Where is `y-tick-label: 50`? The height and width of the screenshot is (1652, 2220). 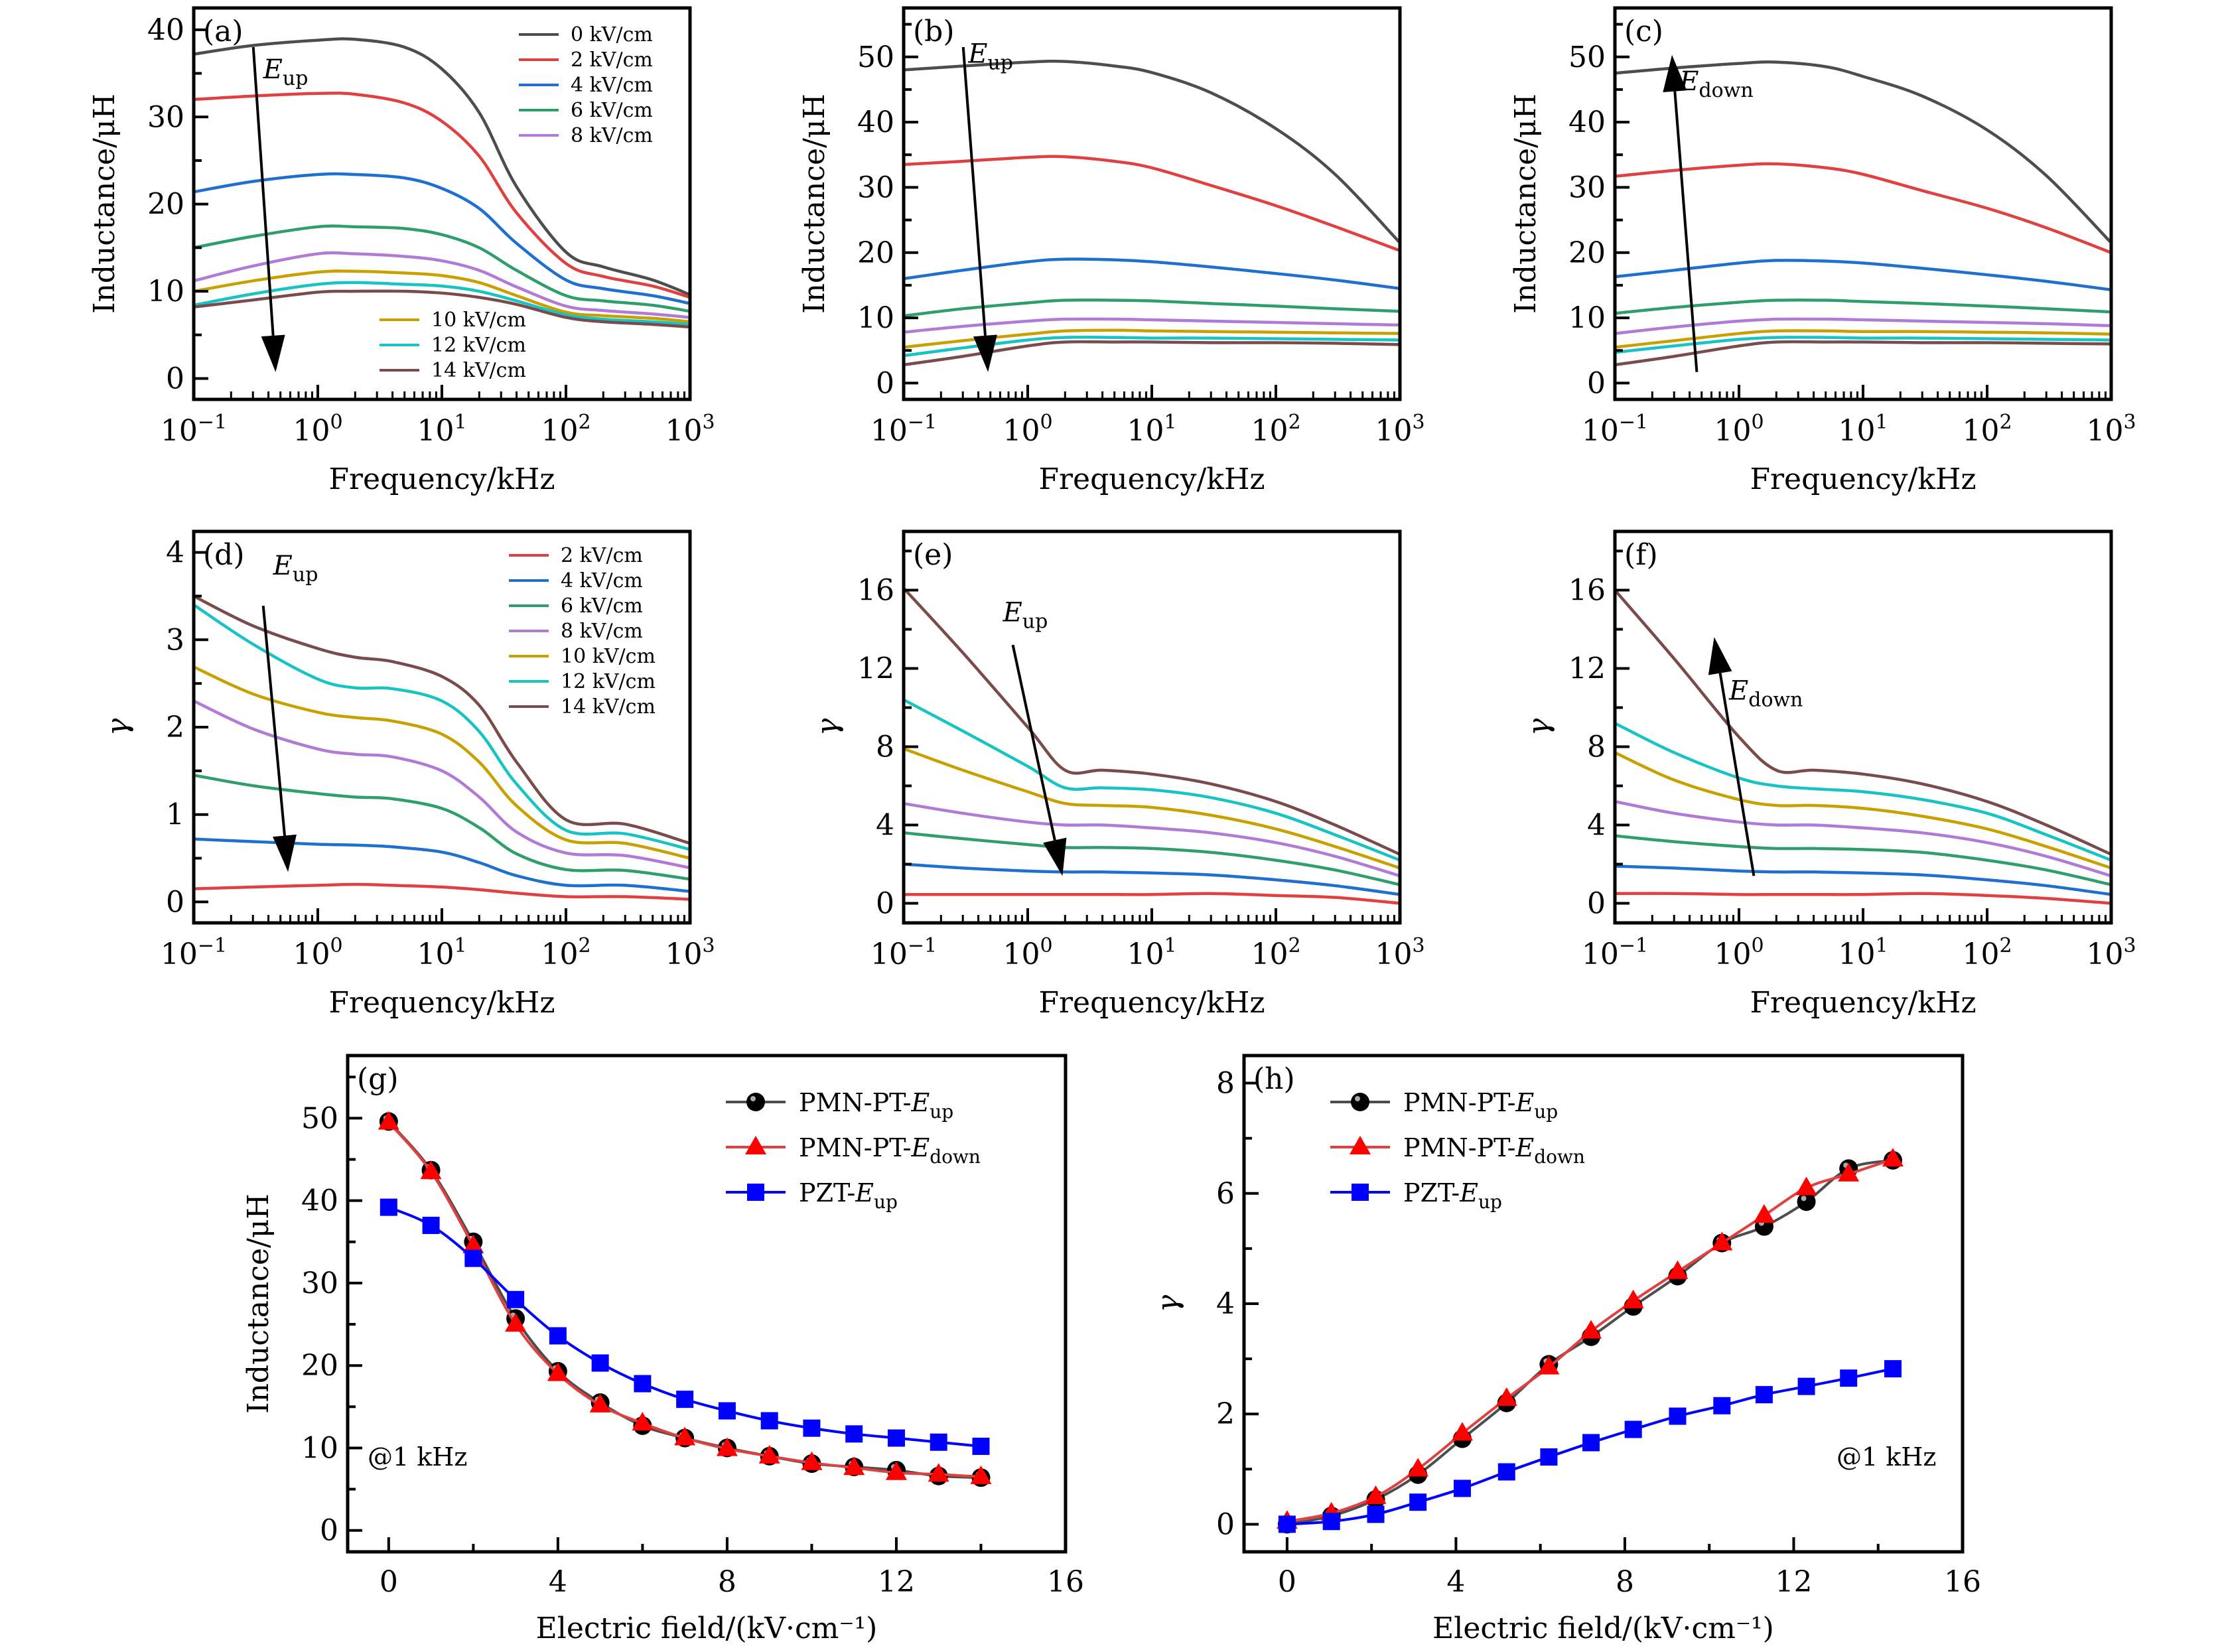 y-tick-label: 50 is located at coordinates (1587, 57).